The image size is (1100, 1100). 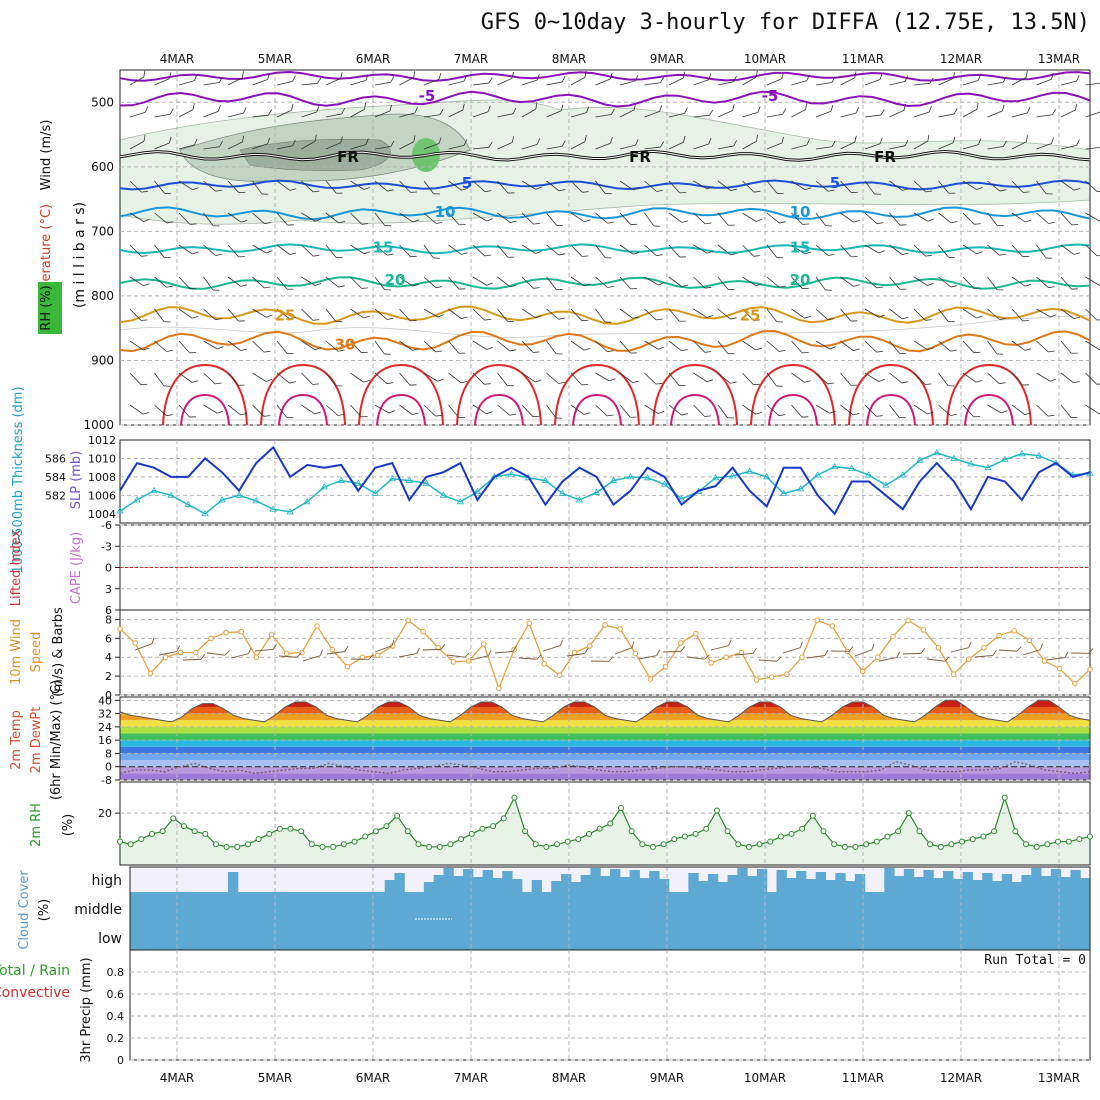 What do you see at coordinates (471, 1078) in the screenshot?
I see `date-label-bottom: 7MAR` at bounding box center [471, 1078].